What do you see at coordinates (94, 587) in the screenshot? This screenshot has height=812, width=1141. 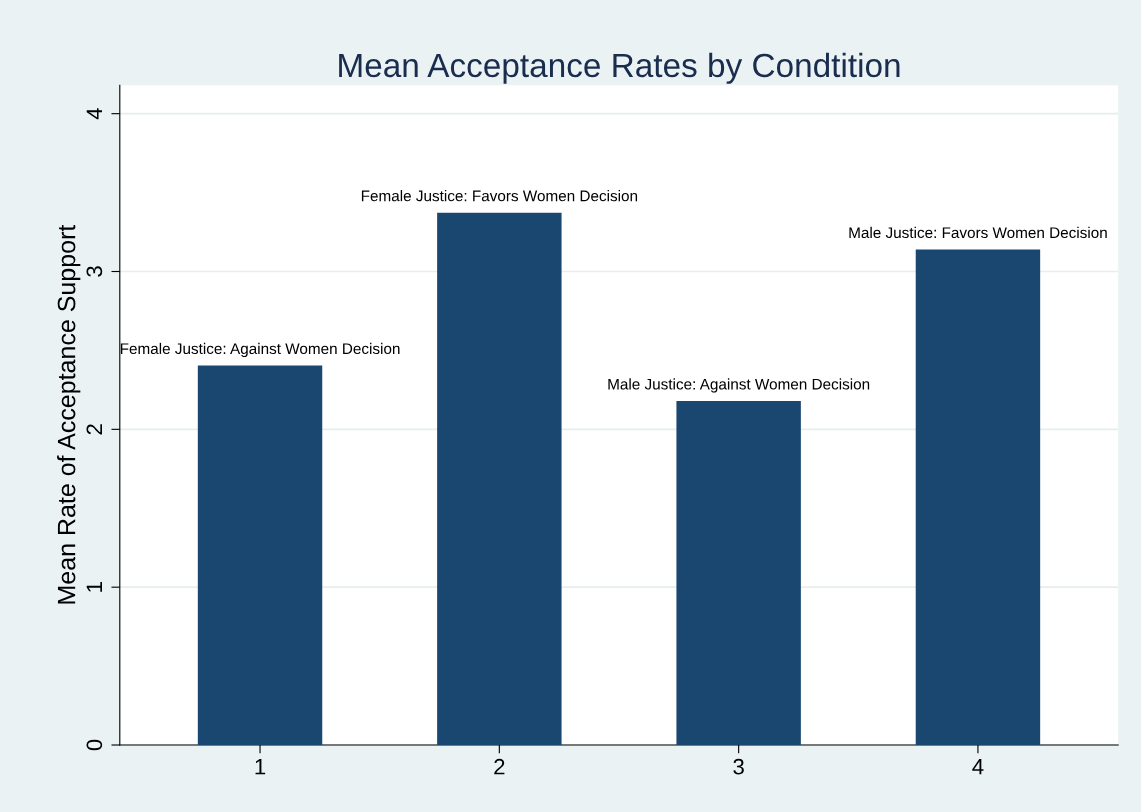 I see `y-tick-label: 1` at bounding box center [94, 587].